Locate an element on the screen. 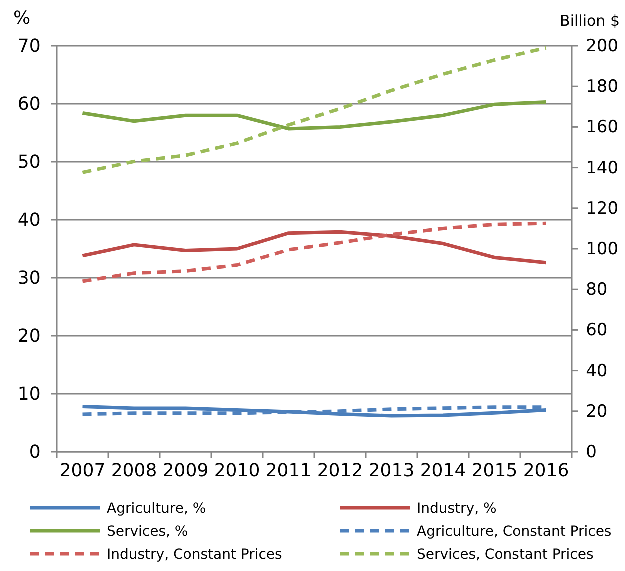  y2-tick-label: 120 is located at coordinates (602, 208).